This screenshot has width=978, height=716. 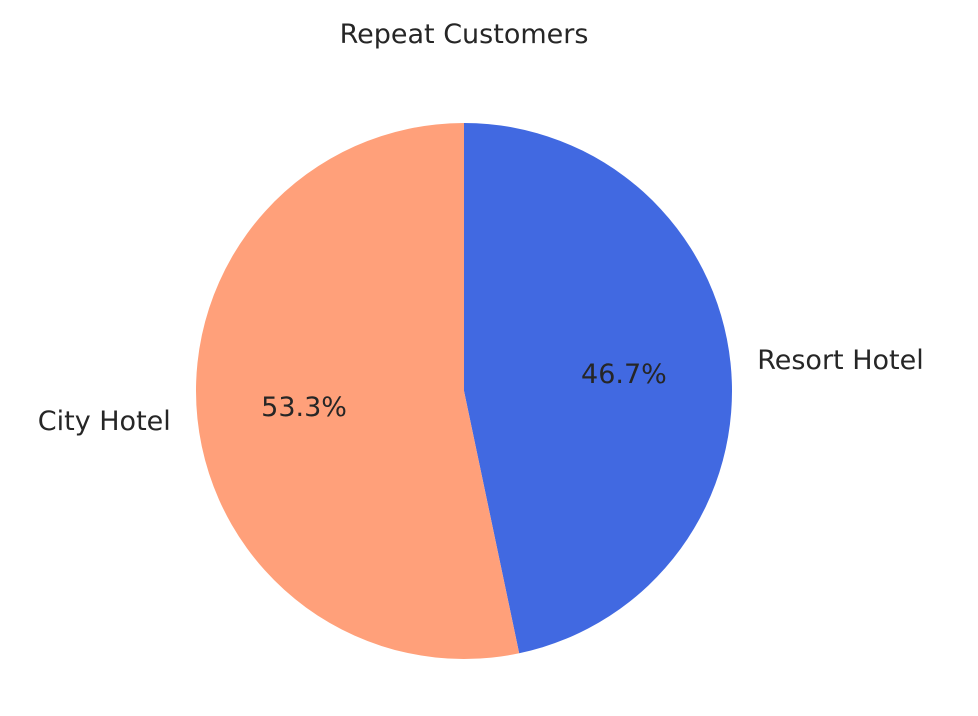 What do you see at coordinates (481, 391) in the screenshot?
I see `pie-labels: 46.7% Resort Hotel 53.3% City Hotel` at bounding box center [481, 391].